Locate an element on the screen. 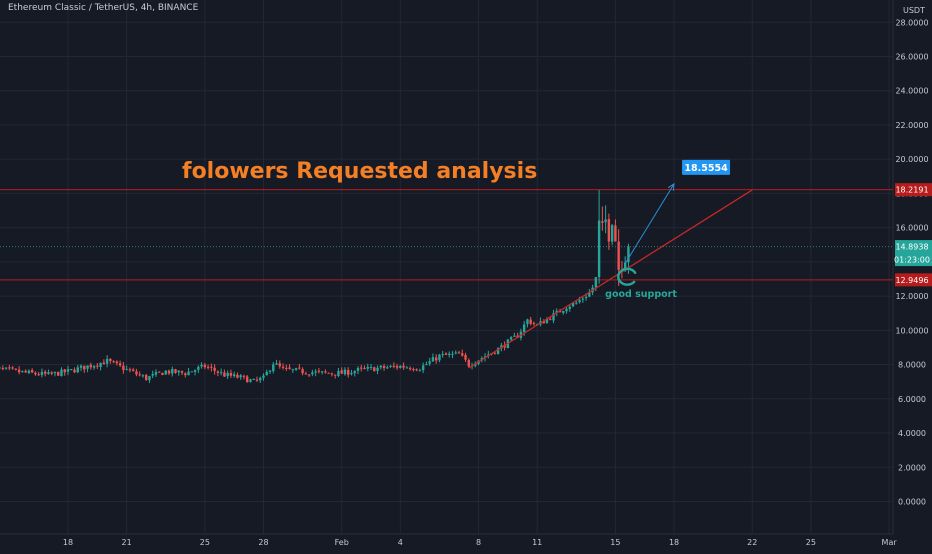  time-tick-label: 22 is located at coordinates (752, 542).